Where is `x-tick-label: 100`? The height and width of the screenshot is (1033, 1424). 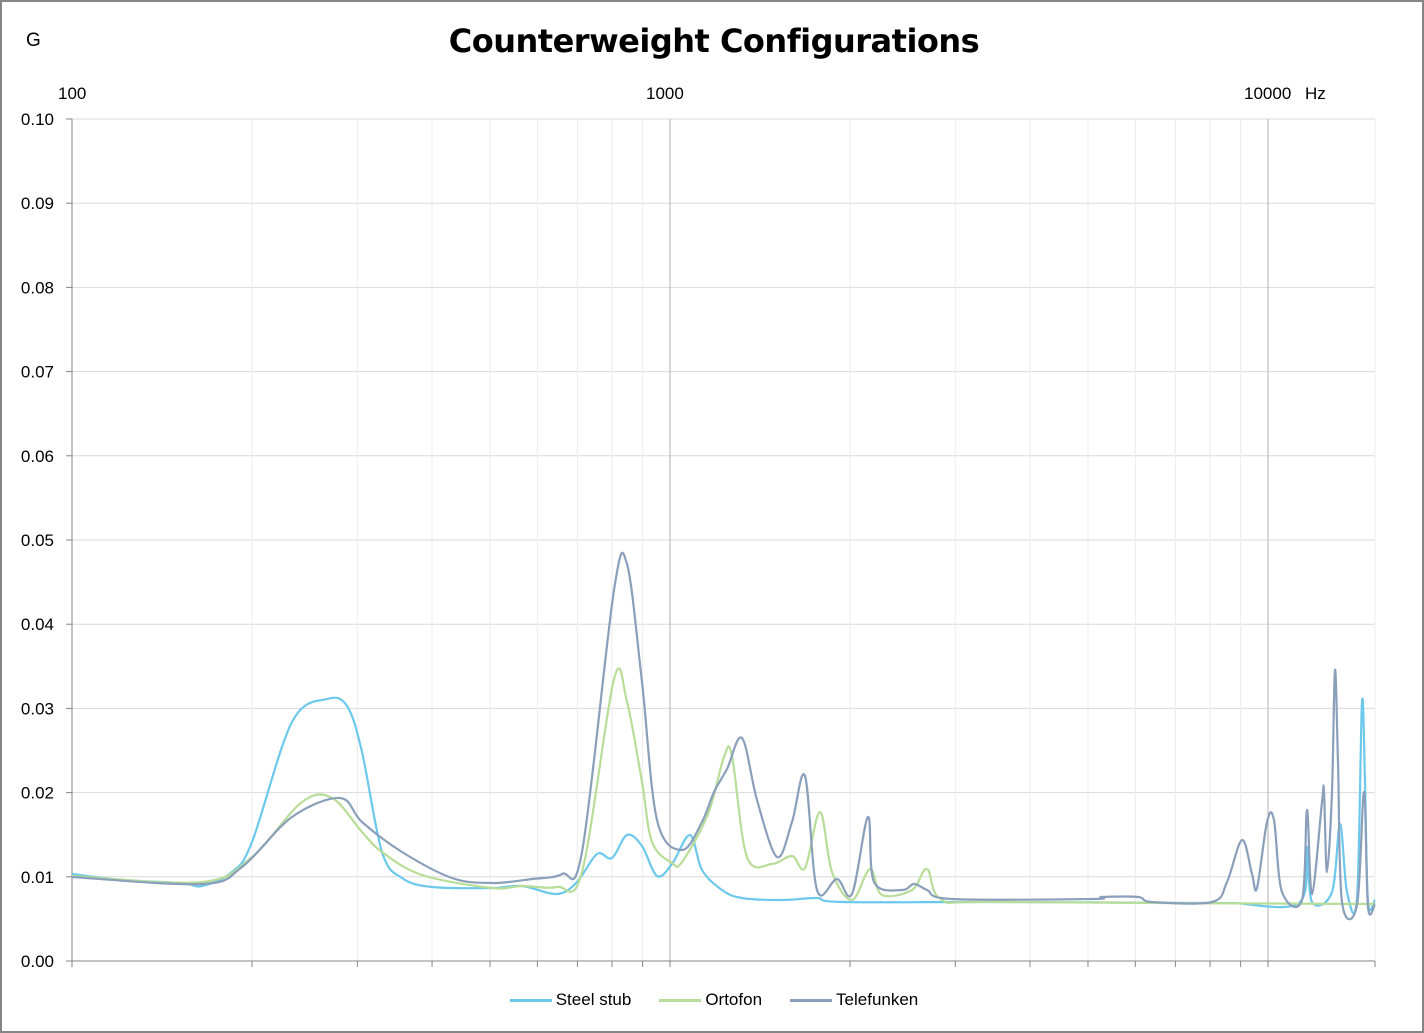
x-tick-label: 100 is located at coordinates (72, 93).